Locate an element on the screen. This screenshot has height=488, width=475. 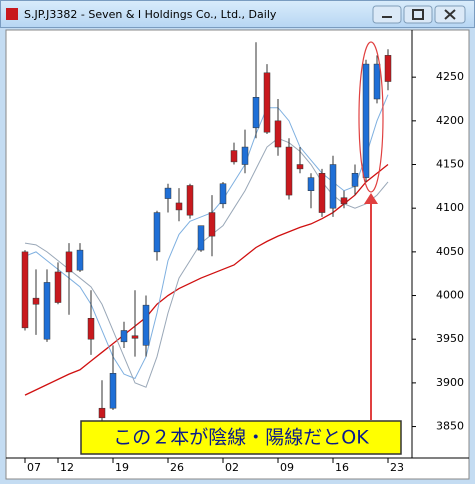
arrow-head is located at coordinates (371, 198).